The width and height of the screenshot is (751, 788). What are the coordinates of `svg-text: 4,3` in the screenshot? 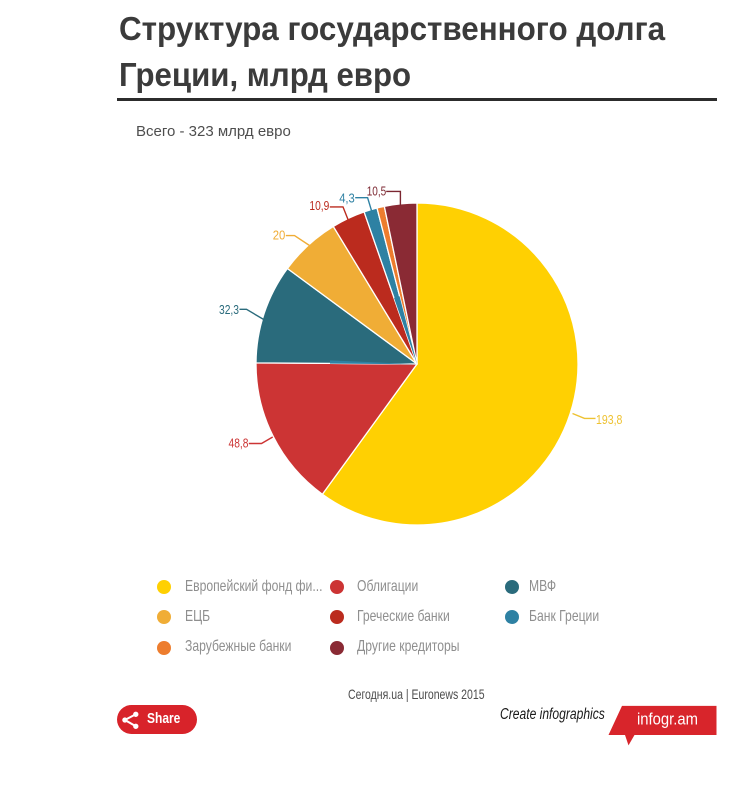 It's located at (347, 197).